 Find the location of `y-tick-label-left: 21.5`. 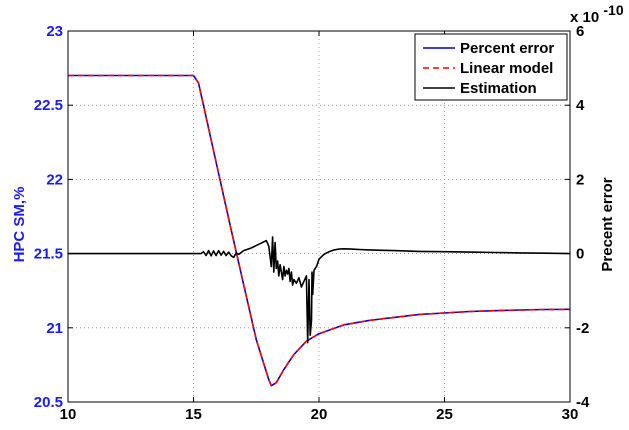

y-tick-label-left: 21.5 is located at coordinates (48, 254).